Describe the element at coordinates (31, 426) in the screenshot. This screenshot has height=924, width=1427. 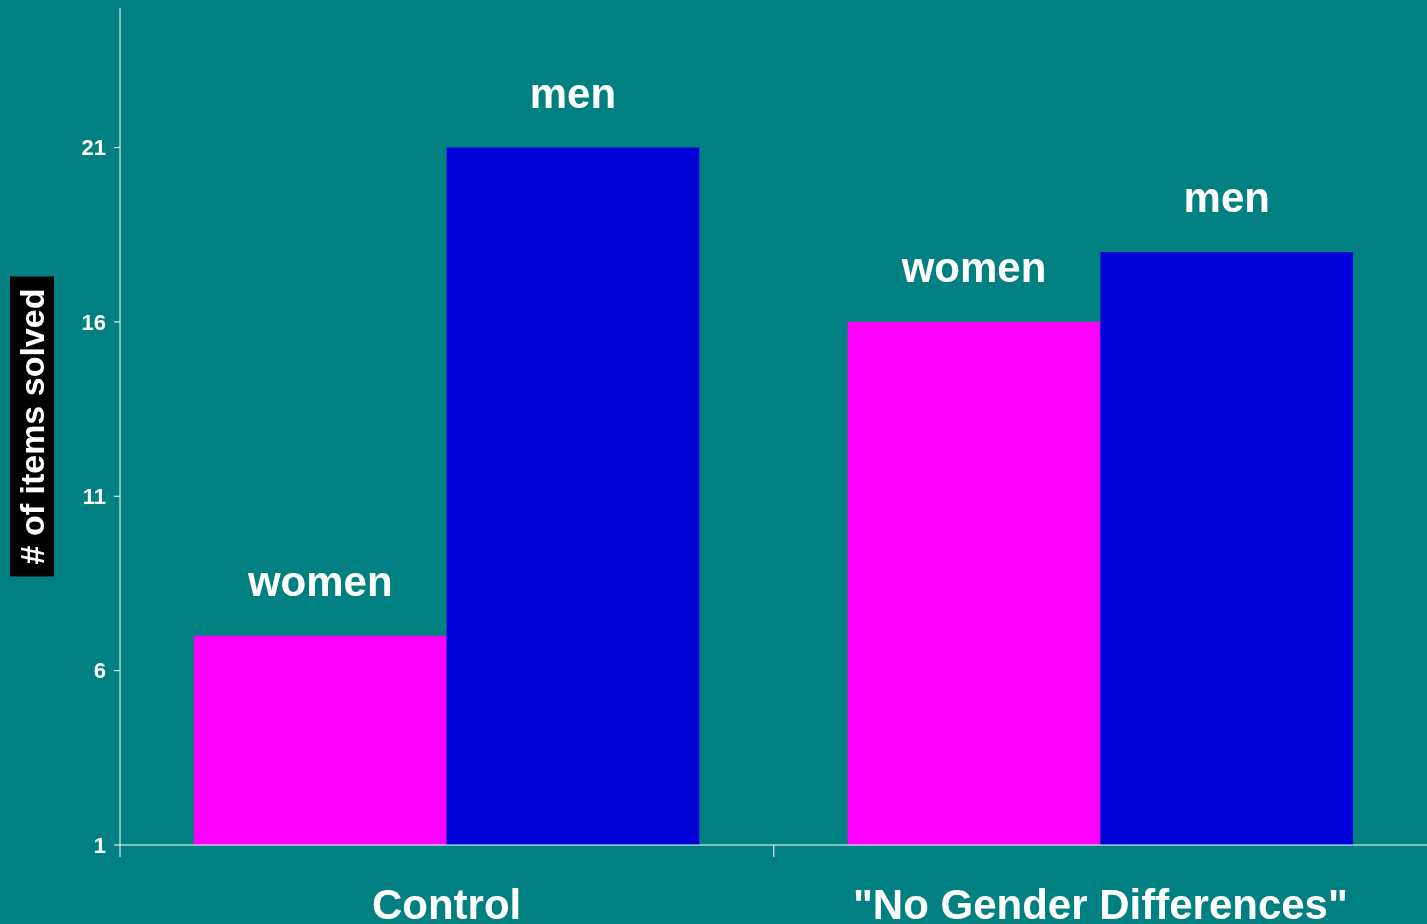
I see `y-axis-title: # of items solved` at that location.